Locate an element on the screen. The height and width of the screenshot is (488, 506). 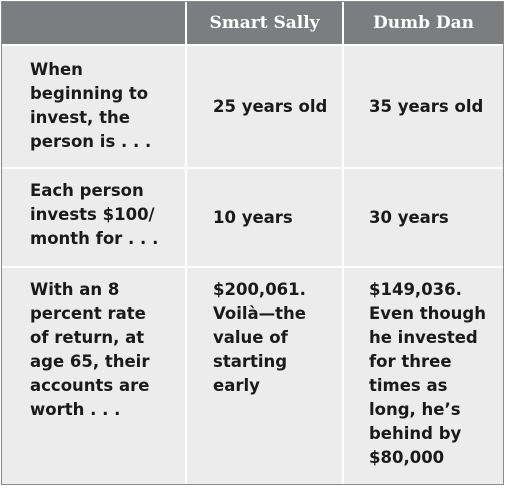
row-1-dan: 35 years old is located at coordinates (426, 106).